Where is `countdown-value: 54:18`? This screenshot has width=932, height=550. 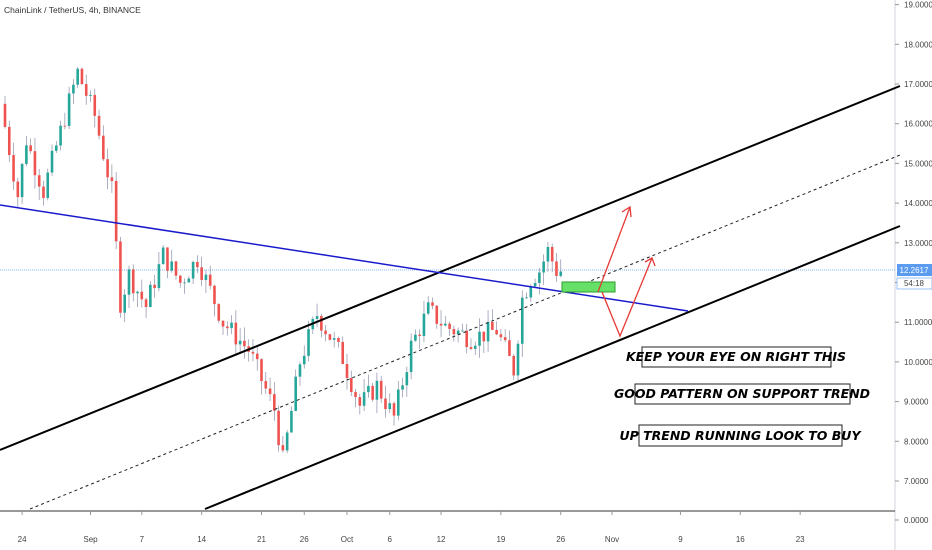 countdown-value: 54:18 is located at coordinates (914, 283).